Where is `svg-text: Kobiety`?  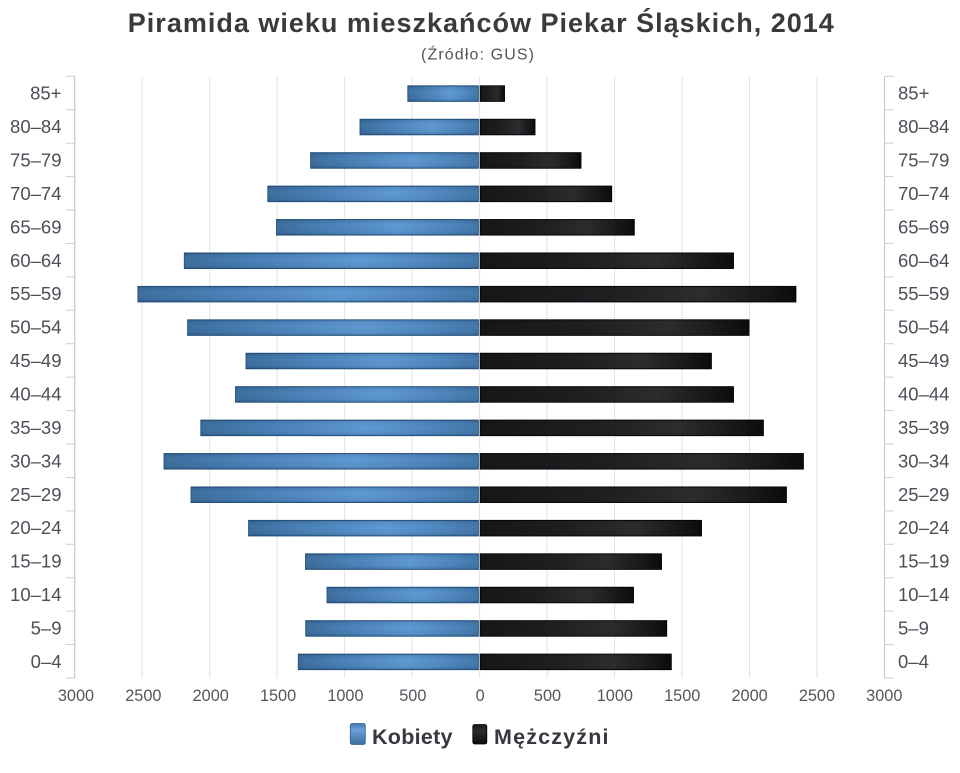
svg-text: Kobiety is located at coordinates (412, 737).